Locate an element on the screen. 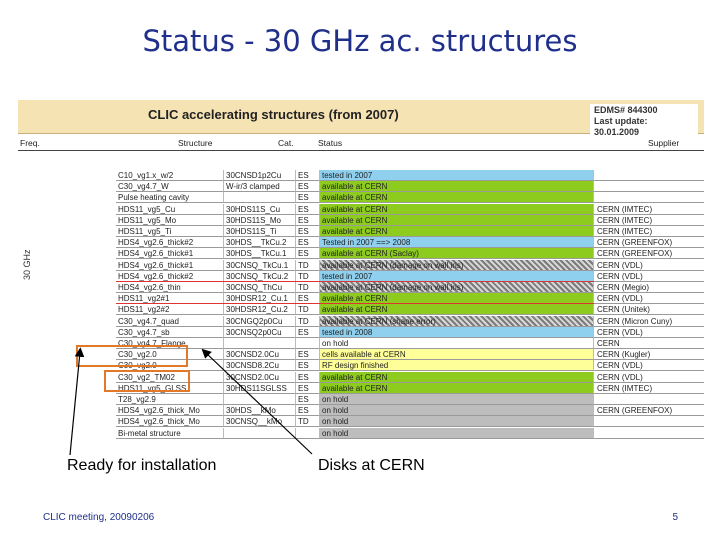  header-freq: Freq. is located at coordinates (30, 143).